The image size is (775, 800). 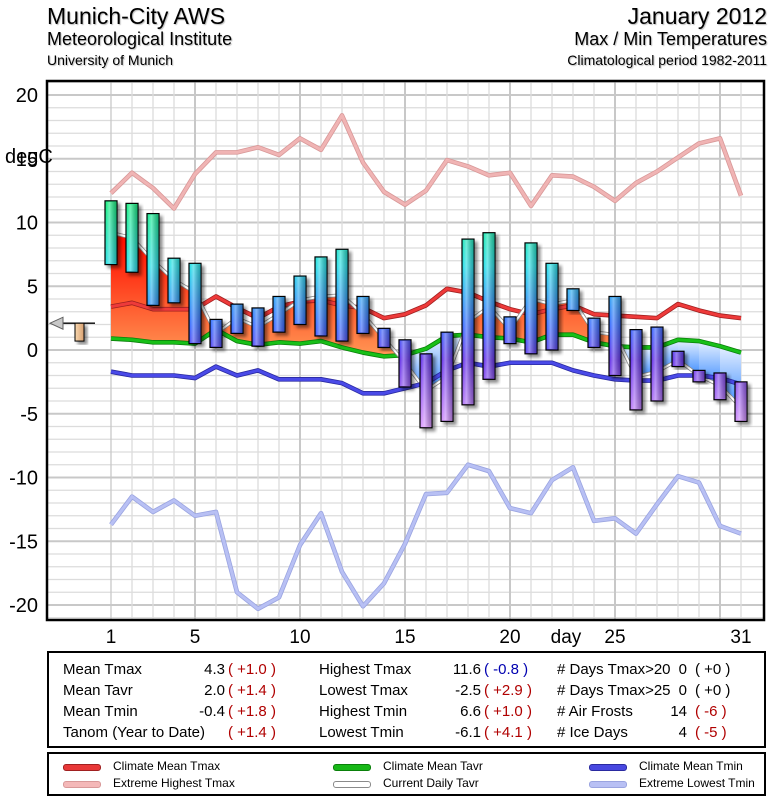 I want to click on stat-value: 4.3, so click(x=214, y=669).